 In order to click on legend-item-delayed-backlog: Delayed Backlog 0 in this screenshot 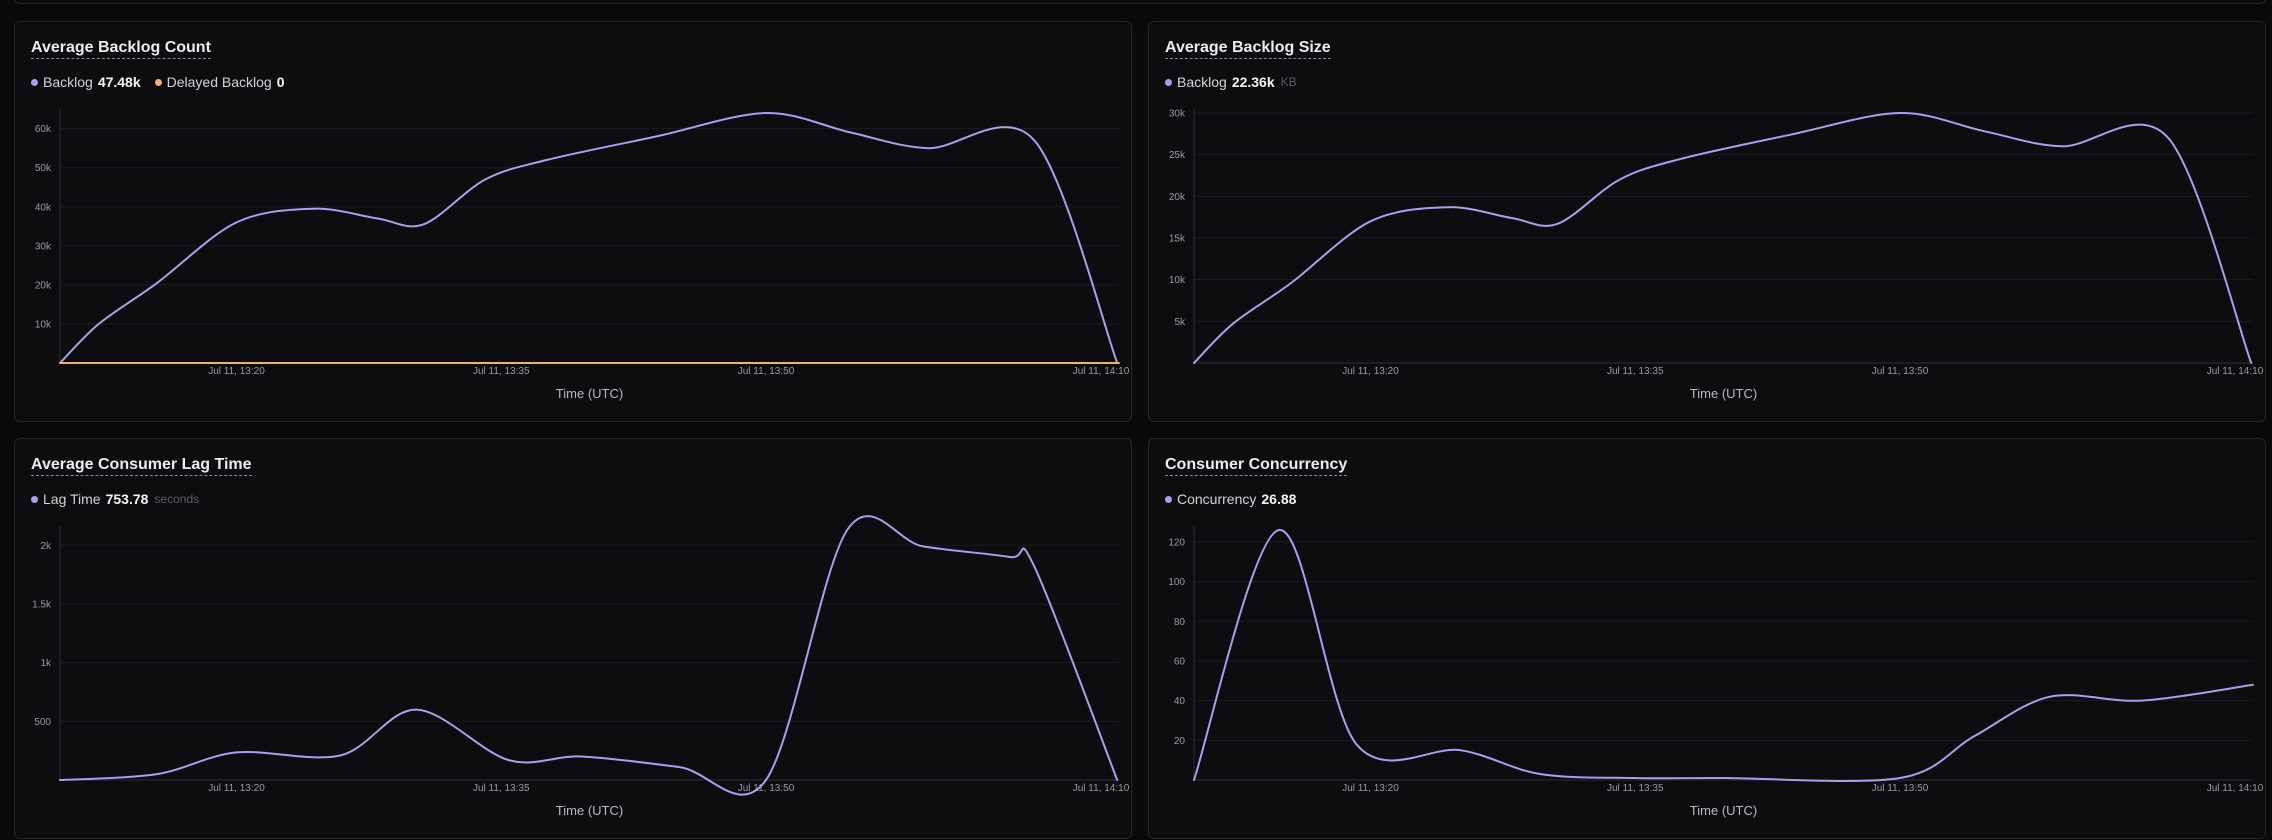, I will do `click(219, 82)`.